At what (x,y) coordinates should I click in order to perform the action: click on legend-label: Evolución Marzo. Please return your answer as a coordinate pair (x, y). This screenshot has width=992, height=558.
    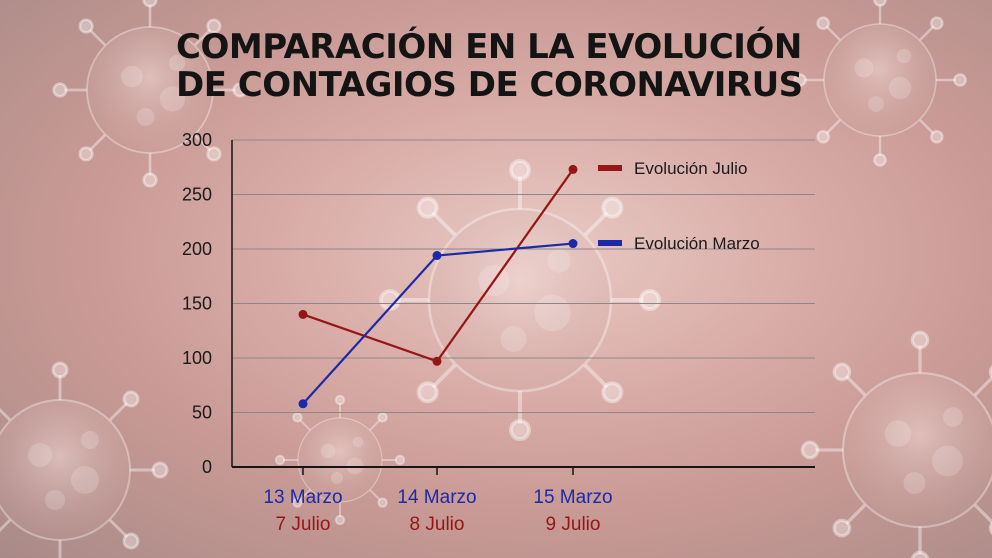
    Looking at the image, I should click on (697, 243).